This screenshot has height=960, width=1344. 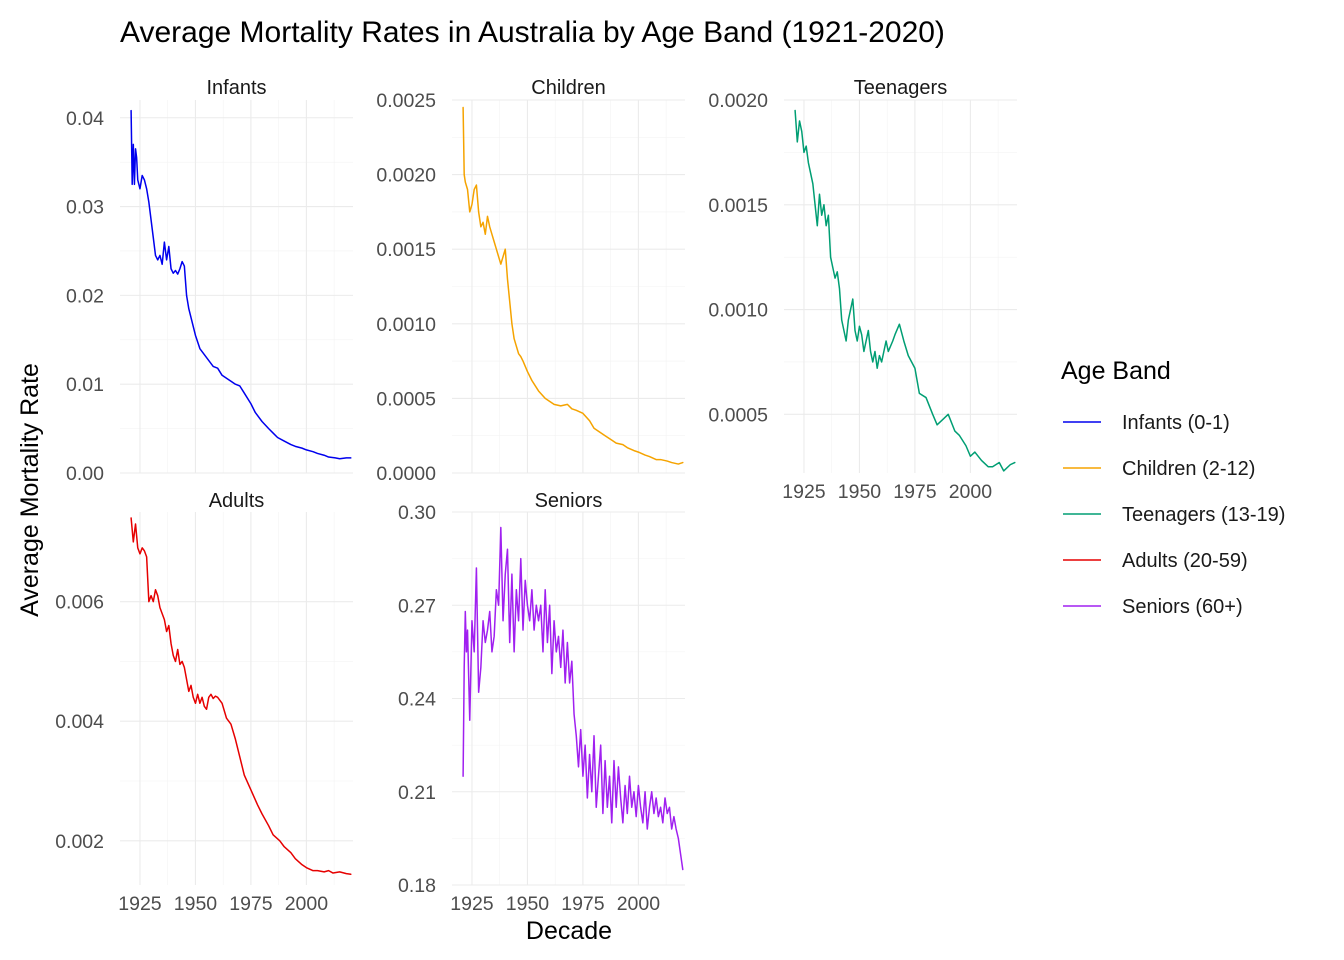 What do you see at coordinates (417, 793) in the screenshot?
I see `y-tick-label: 0.21` at bounding box center [417, 793].